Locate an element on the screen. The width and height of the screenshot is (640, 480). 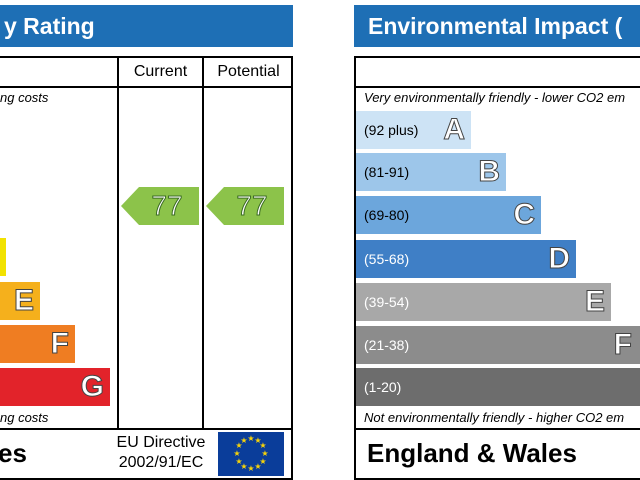
current-arrow-shape is located at coordinates (160, 206).